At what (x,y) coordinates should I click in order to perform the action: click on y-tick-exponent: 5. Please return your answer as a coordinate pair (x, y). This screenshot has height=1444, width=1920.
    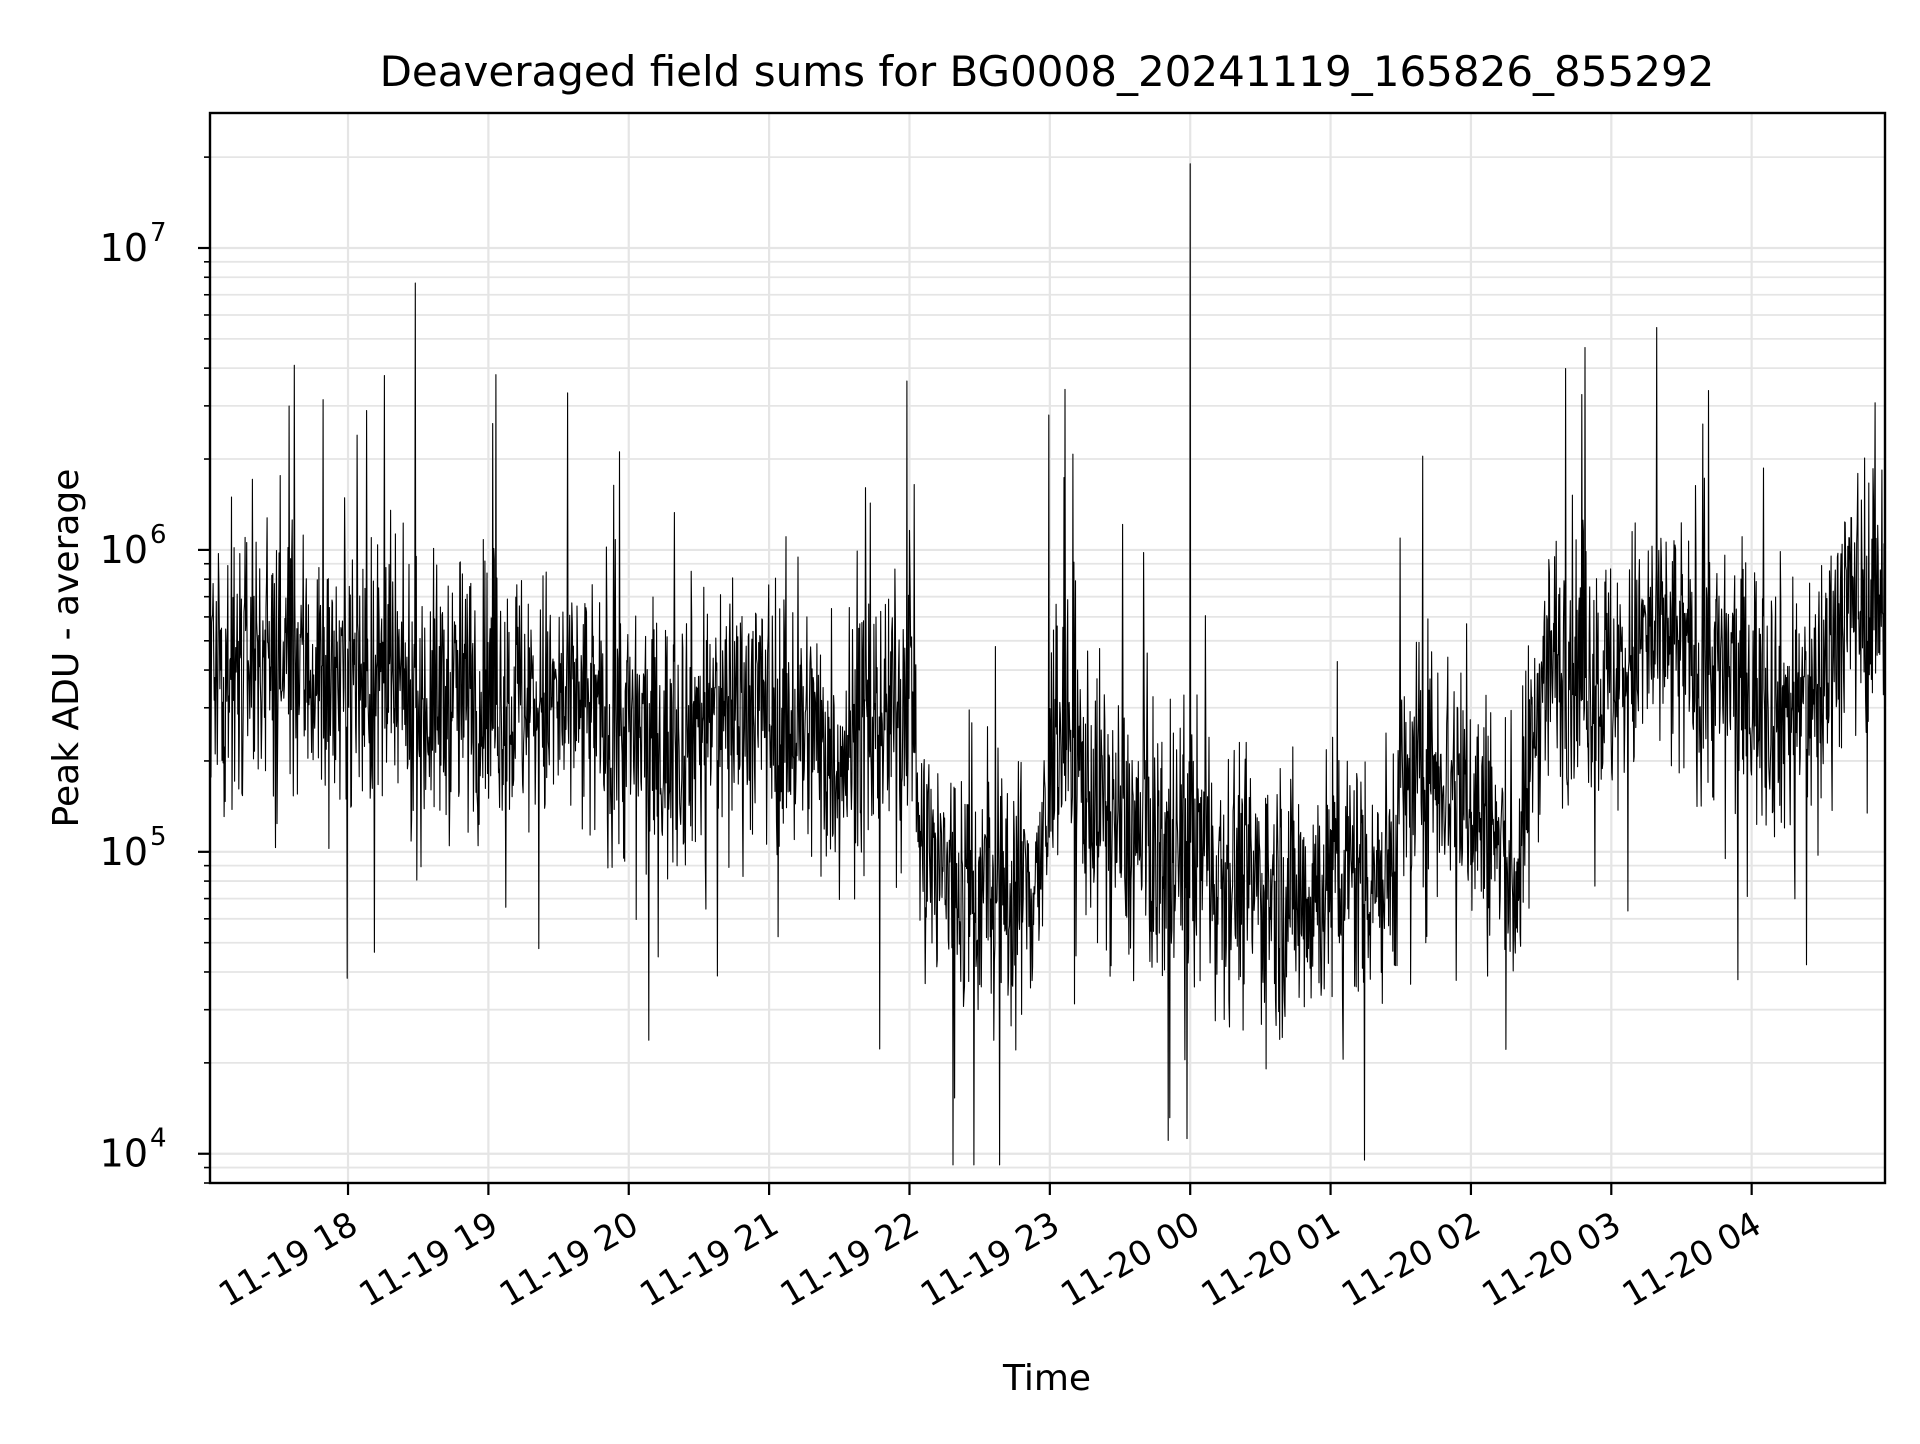
    Looking at the image, I should click on (158, 837).